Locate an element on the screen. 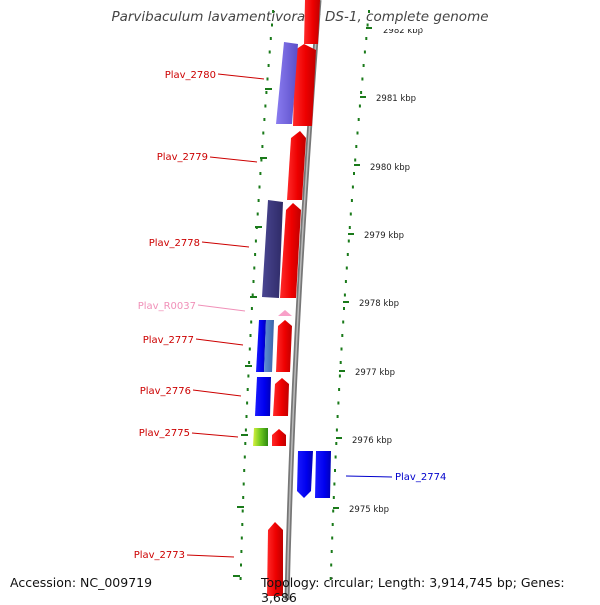  gene-label: Plav_2776 is located at coordinates (165, 391).